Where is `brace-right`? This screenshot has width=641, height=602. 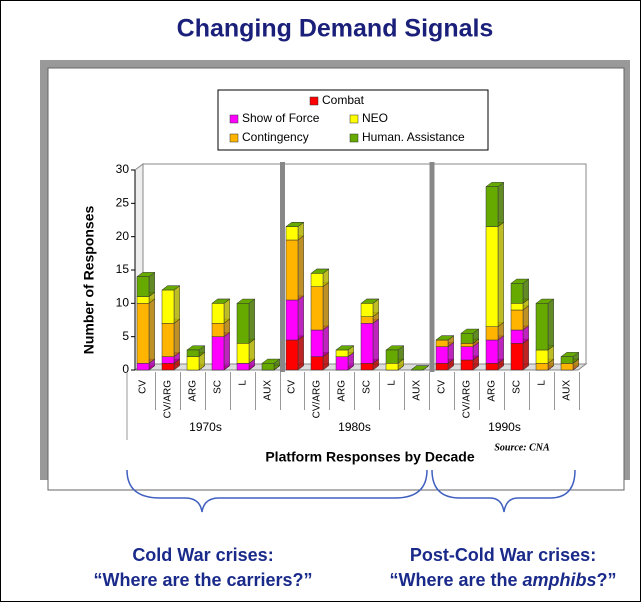
brace-right is located at coordinates (503, 491).